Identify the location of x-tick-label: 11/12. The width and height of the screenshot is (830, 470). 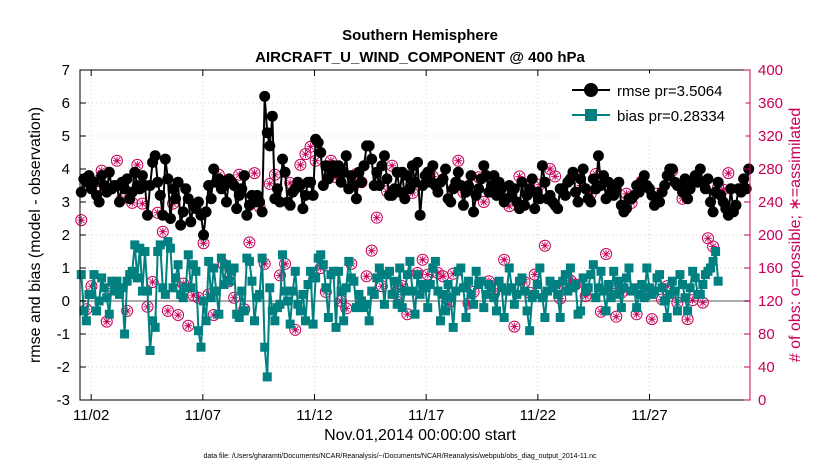
(314, 415).